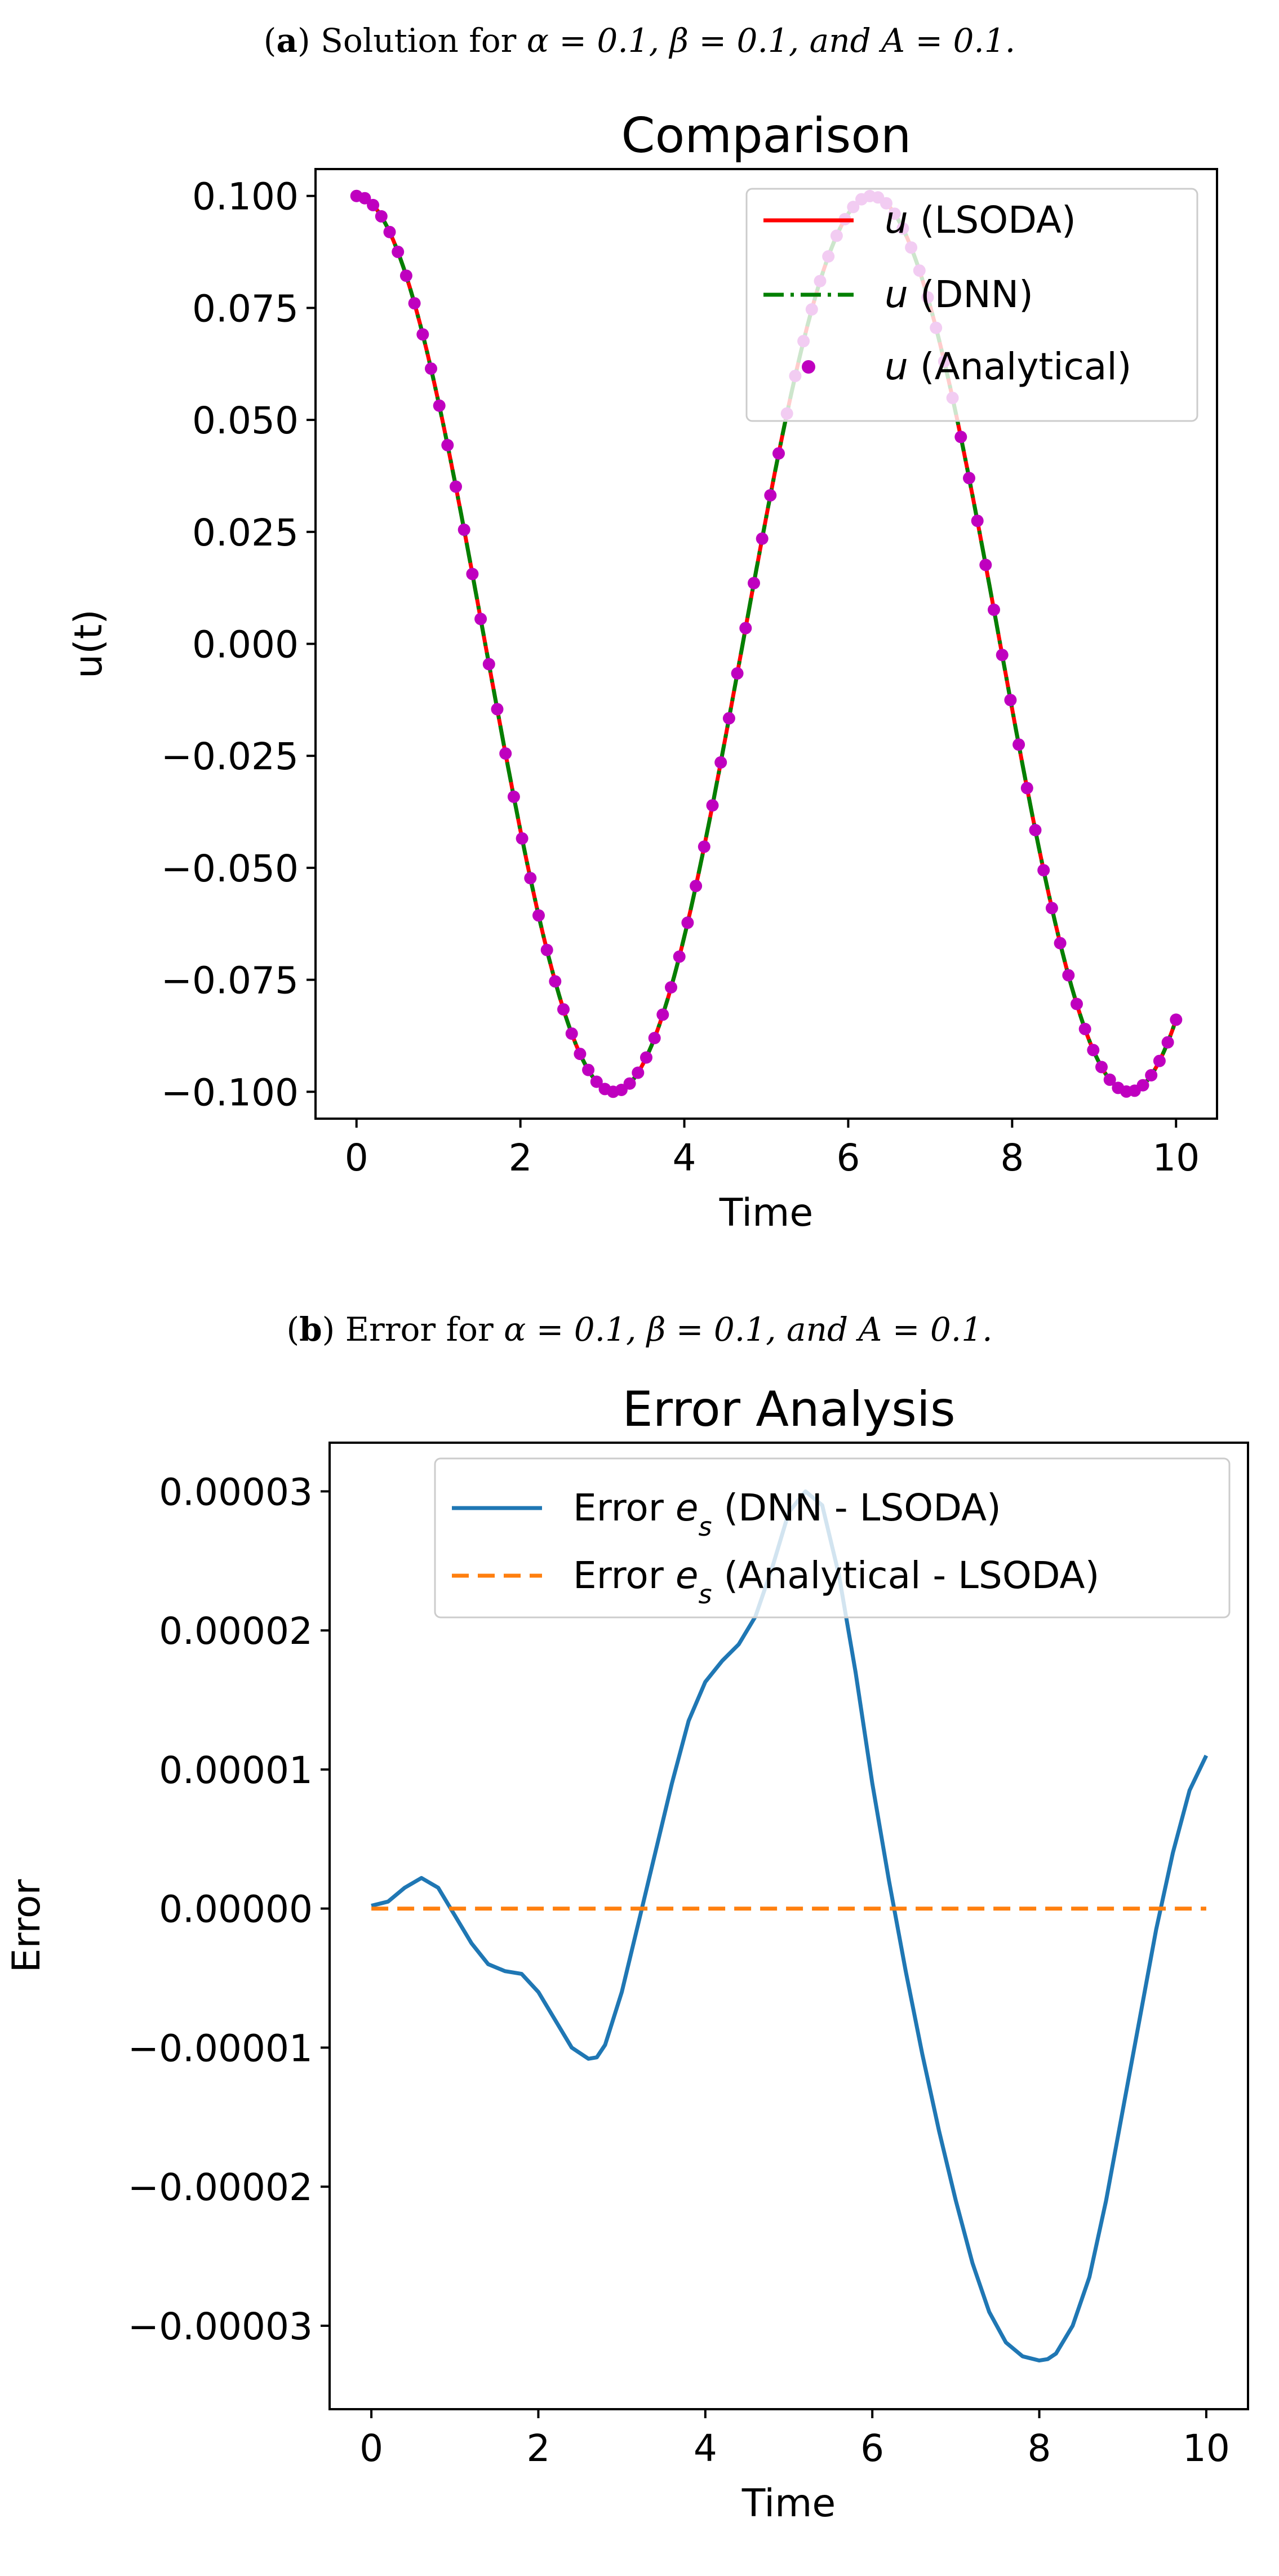  Describe the element at coordinates (748, 1330) in the screenshot. I see `caption-b-params: α = 0.1, β = 0.1, and A = 0.1.` at that location.